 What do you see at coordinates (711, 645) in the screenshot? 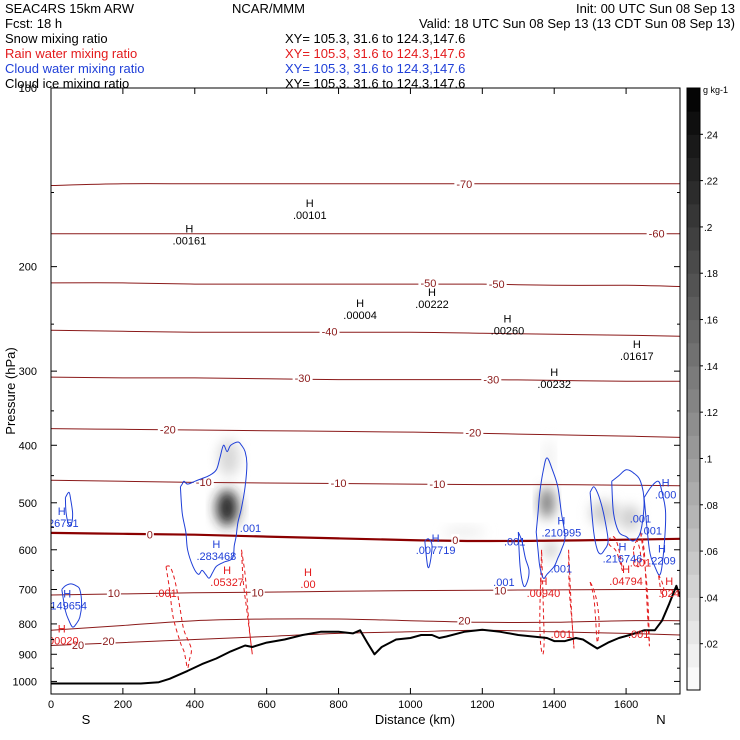
I see `colorbar-tick-label: .02` at bounding box center [711, 645].